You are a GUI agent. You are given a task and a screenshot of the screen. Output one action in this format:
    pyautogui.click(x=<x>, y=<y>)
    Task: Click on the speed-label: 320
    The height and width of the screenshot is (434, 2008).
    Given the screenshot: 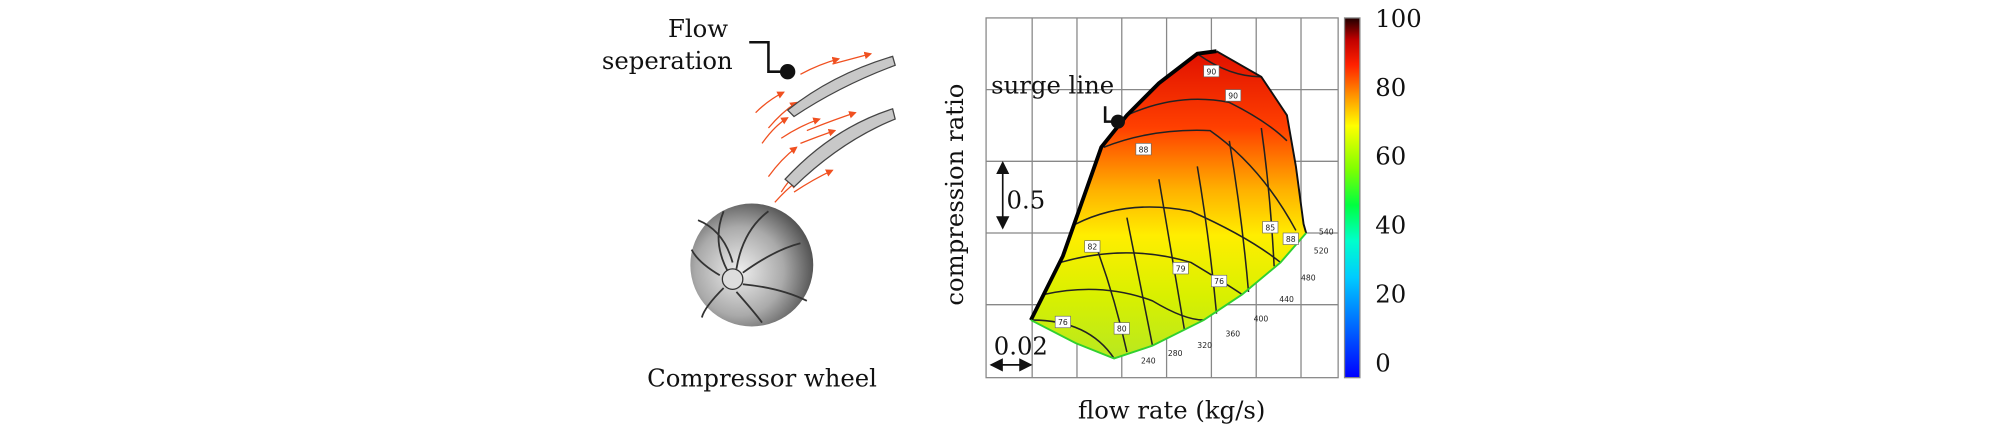 What is the action you would take?
    pyautogui.click(x=1204, y=345)
    